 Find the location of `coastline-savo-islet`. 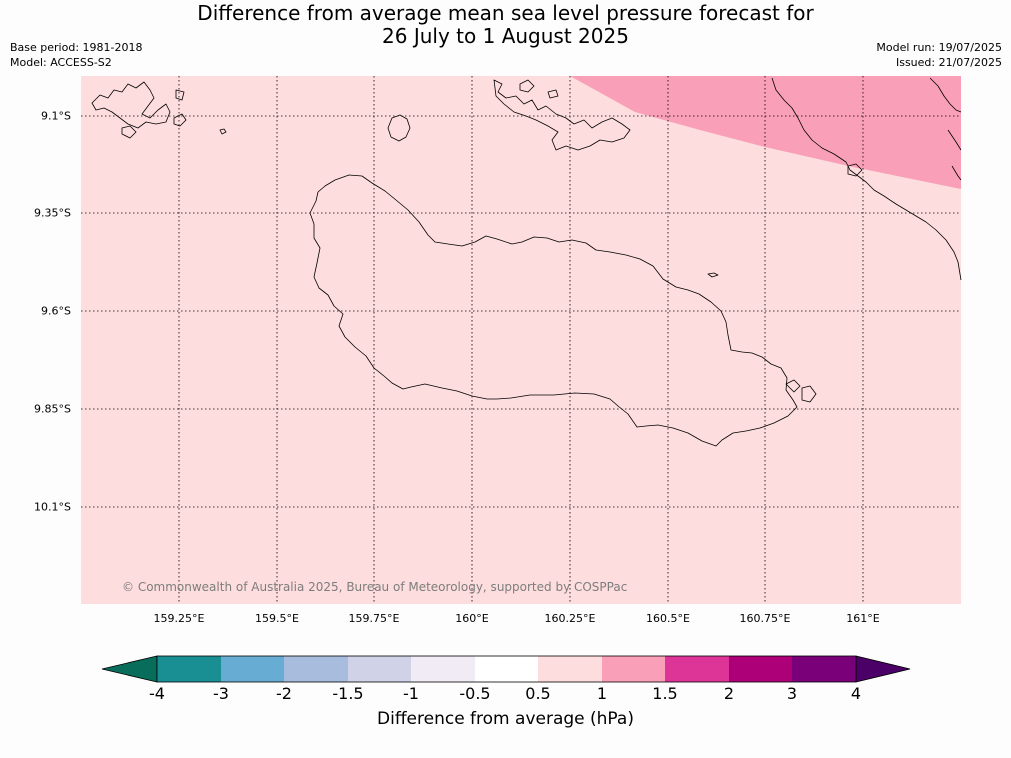

coastline-savo-islet is located at coordinates (223, 131).